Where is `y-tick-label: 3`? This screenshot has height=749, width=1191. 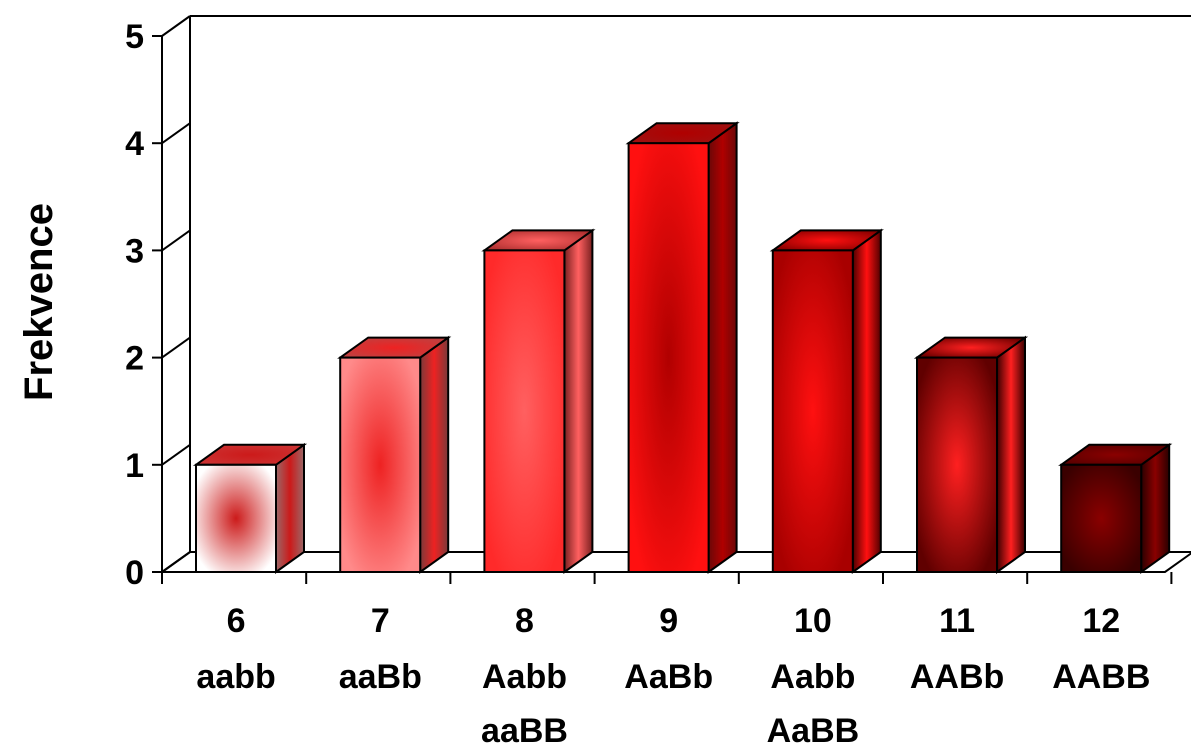
y-tick-label: 3 is located at coordinates (134, 251).